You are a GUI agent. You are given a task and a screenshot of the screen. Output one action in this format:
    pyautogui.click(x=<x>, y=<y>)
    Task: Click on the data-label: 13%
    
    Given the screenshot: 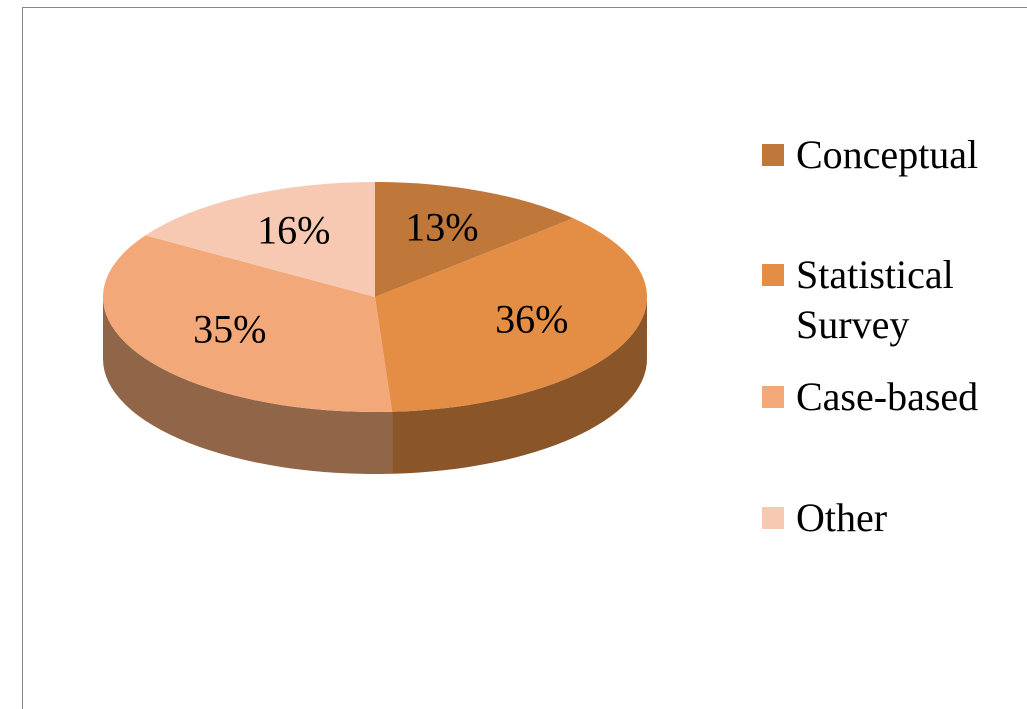 What is the action you would take?
    pyautogui.click(x=441, y=227)
    